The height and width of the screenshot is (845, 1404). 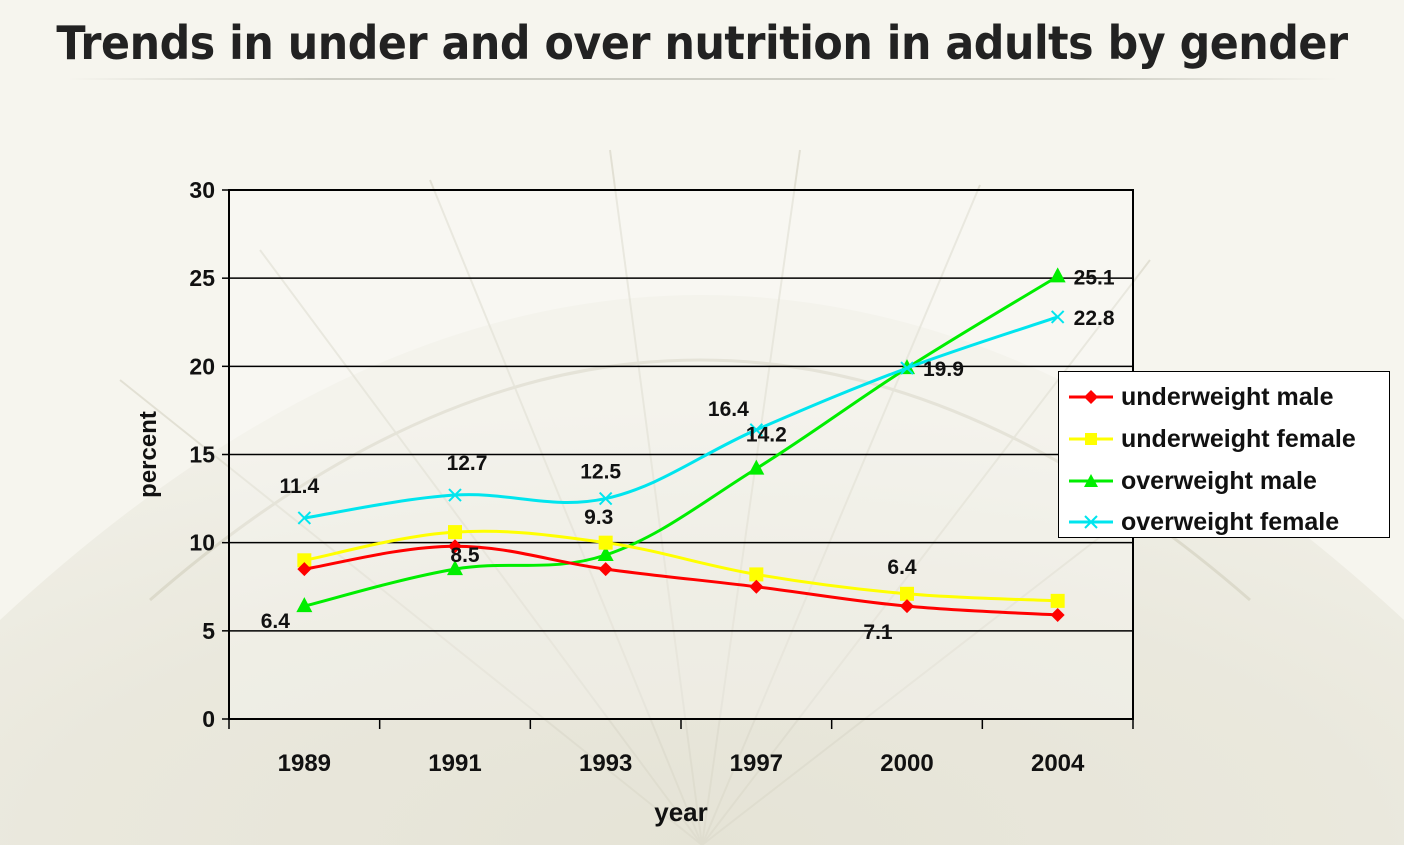 What do you see at coordinates (1230, 521) in the screenshot?
I see `legend-label: overweight female` at bounding box center [1230, 521].